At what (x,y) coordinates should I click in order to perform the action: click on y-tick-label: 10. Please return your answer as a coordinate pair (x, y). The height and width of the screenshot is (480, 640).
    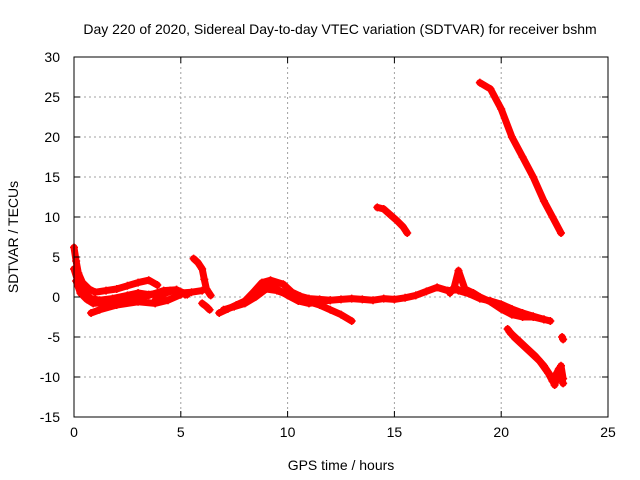
    Looking at the image, I should click on (52, 217).